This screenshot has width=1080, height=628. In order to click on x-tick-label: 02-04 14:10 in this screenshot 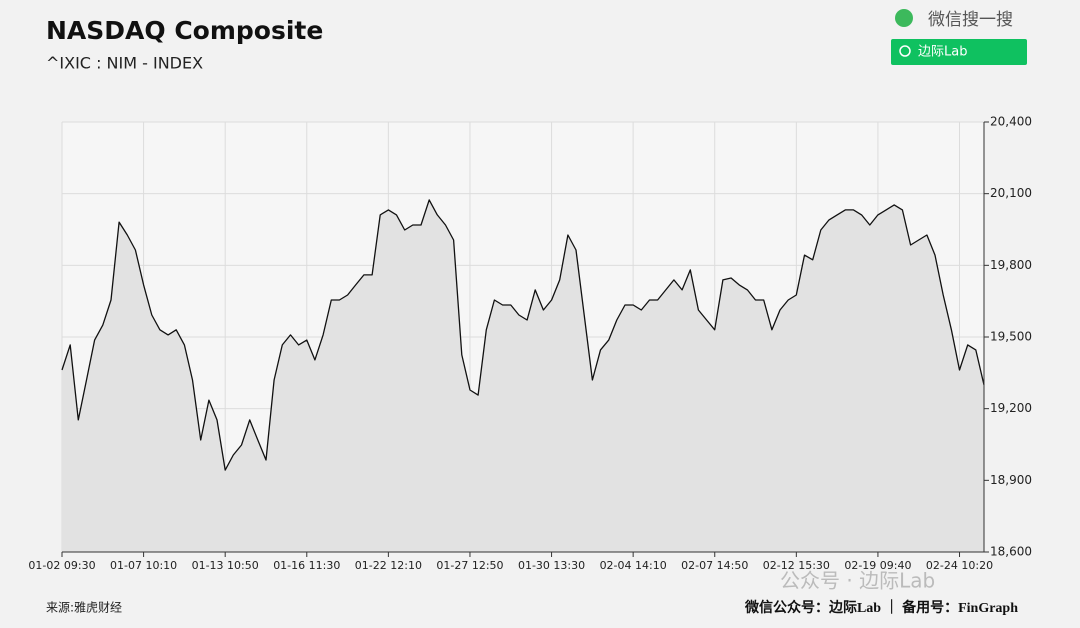, I will do `click(633, 565)`.